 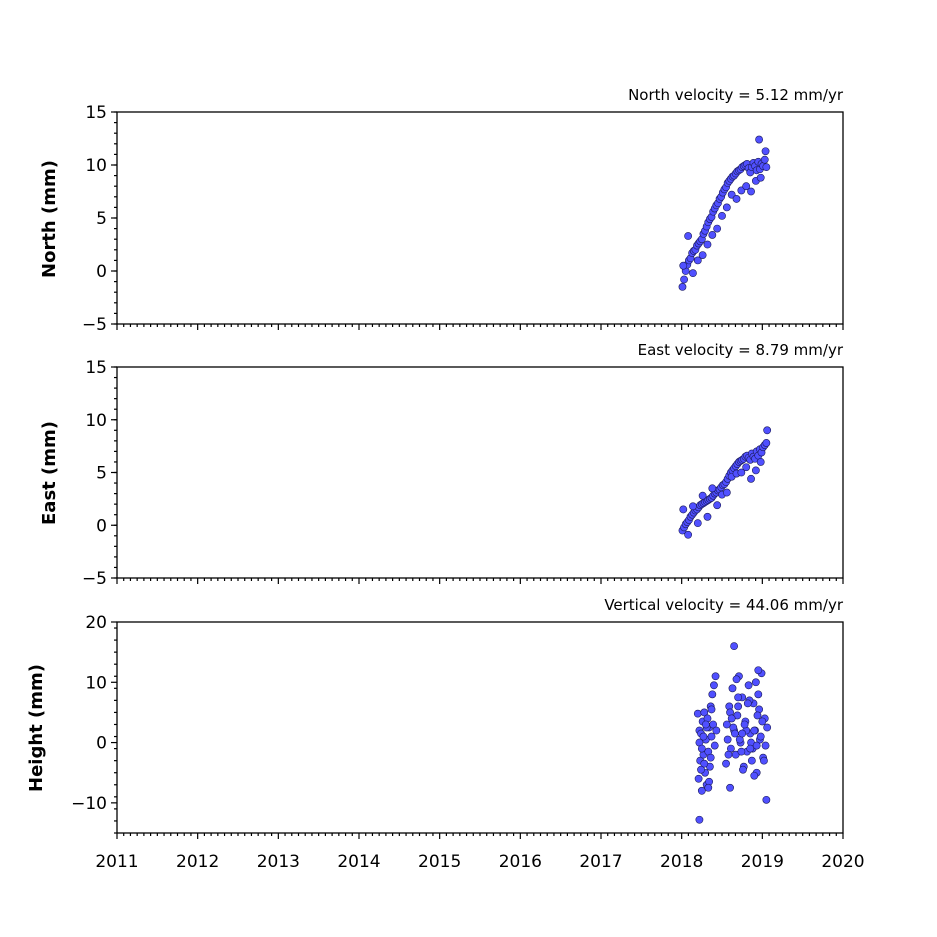 What do you see at coordinates (479, 862) in the screenshot?
I see `x-axis-tick-labels: 2011 2012 2013 2014 2015 2016 2017 2018 2019 2020` at bounding box center [479, 862].